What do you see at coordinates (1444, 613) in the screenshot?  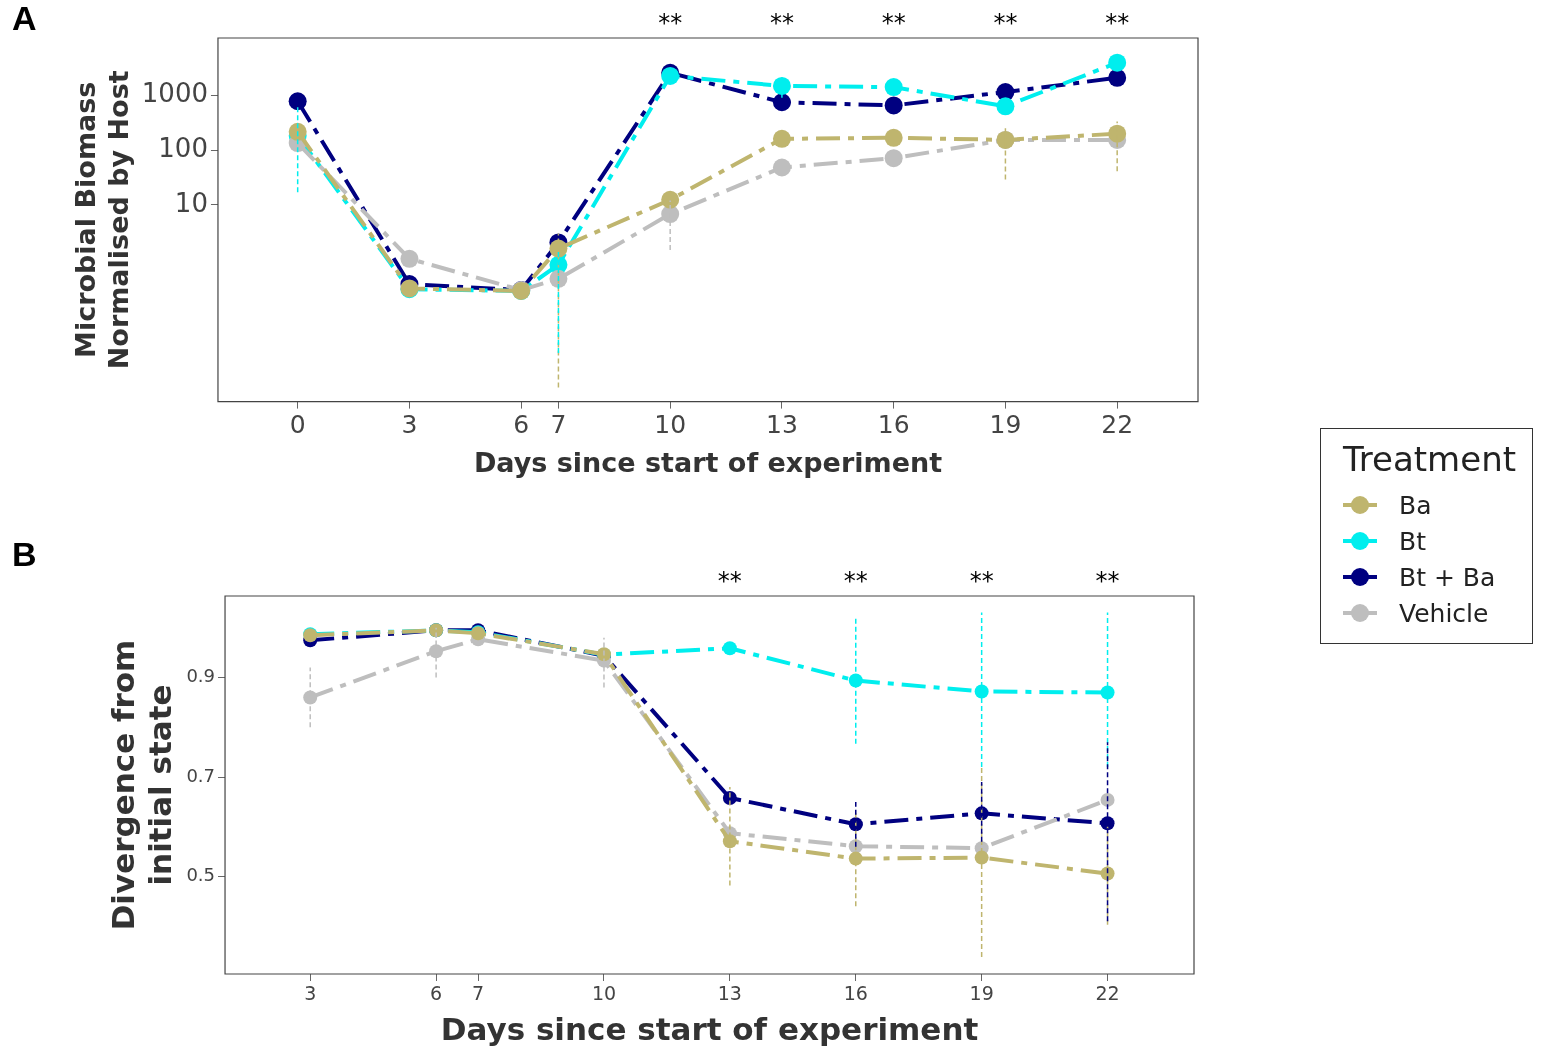 I see `legend-label: Vehicle` at bounding box center [1444, 613].